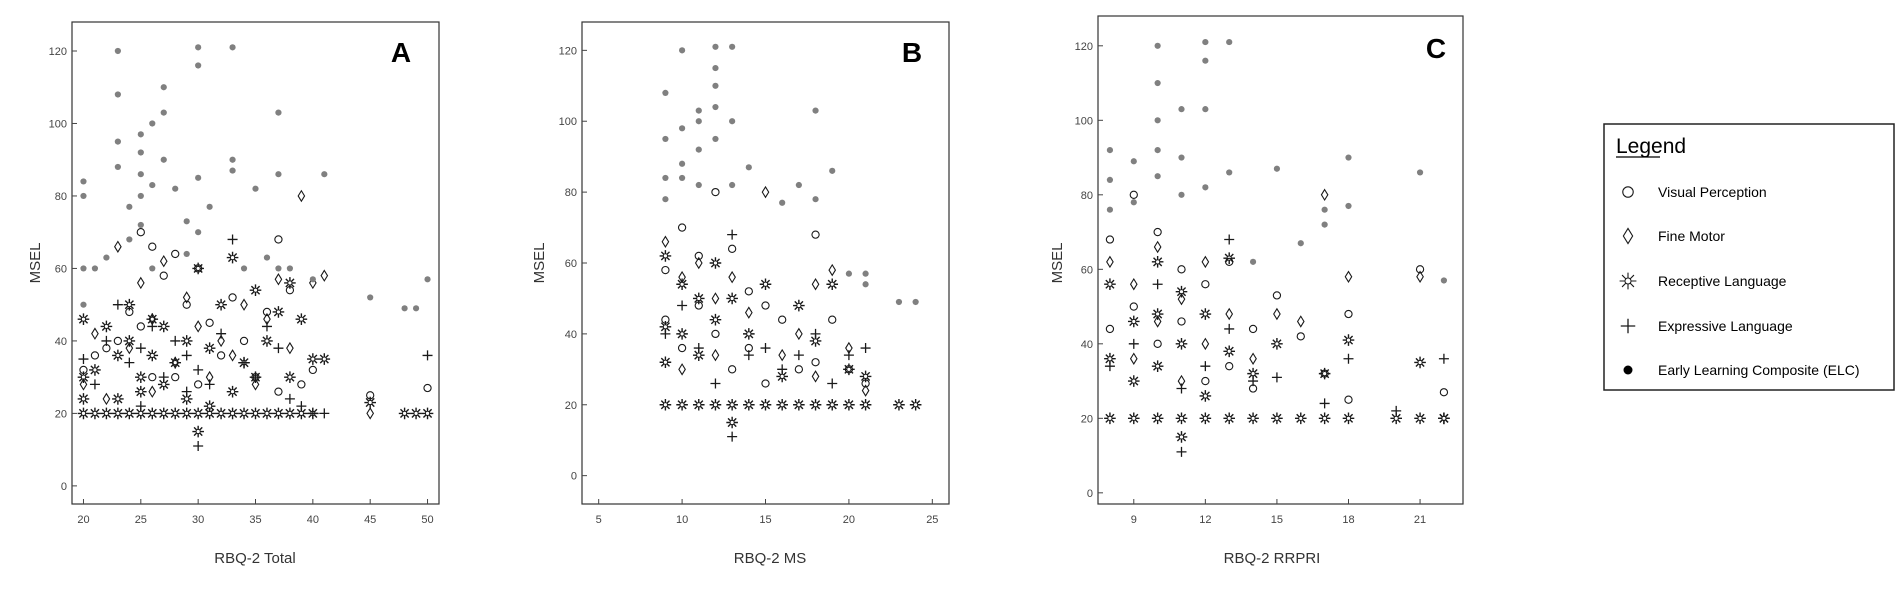 Image resolution: width=1902 pixels, height=592 pixels. I want to click on y-tick-label: 20, so click(571, 406).